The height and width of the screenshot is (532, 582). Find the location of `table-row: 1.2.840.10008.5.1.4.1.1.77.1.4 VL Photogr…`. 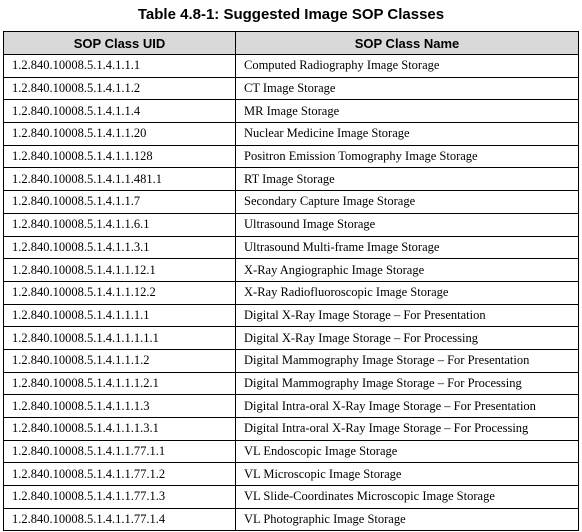

table-row: 1.2.840.10008.5.1.4.1.1.77.1.4 VL Photogr… is located at coordinates (291, 519).